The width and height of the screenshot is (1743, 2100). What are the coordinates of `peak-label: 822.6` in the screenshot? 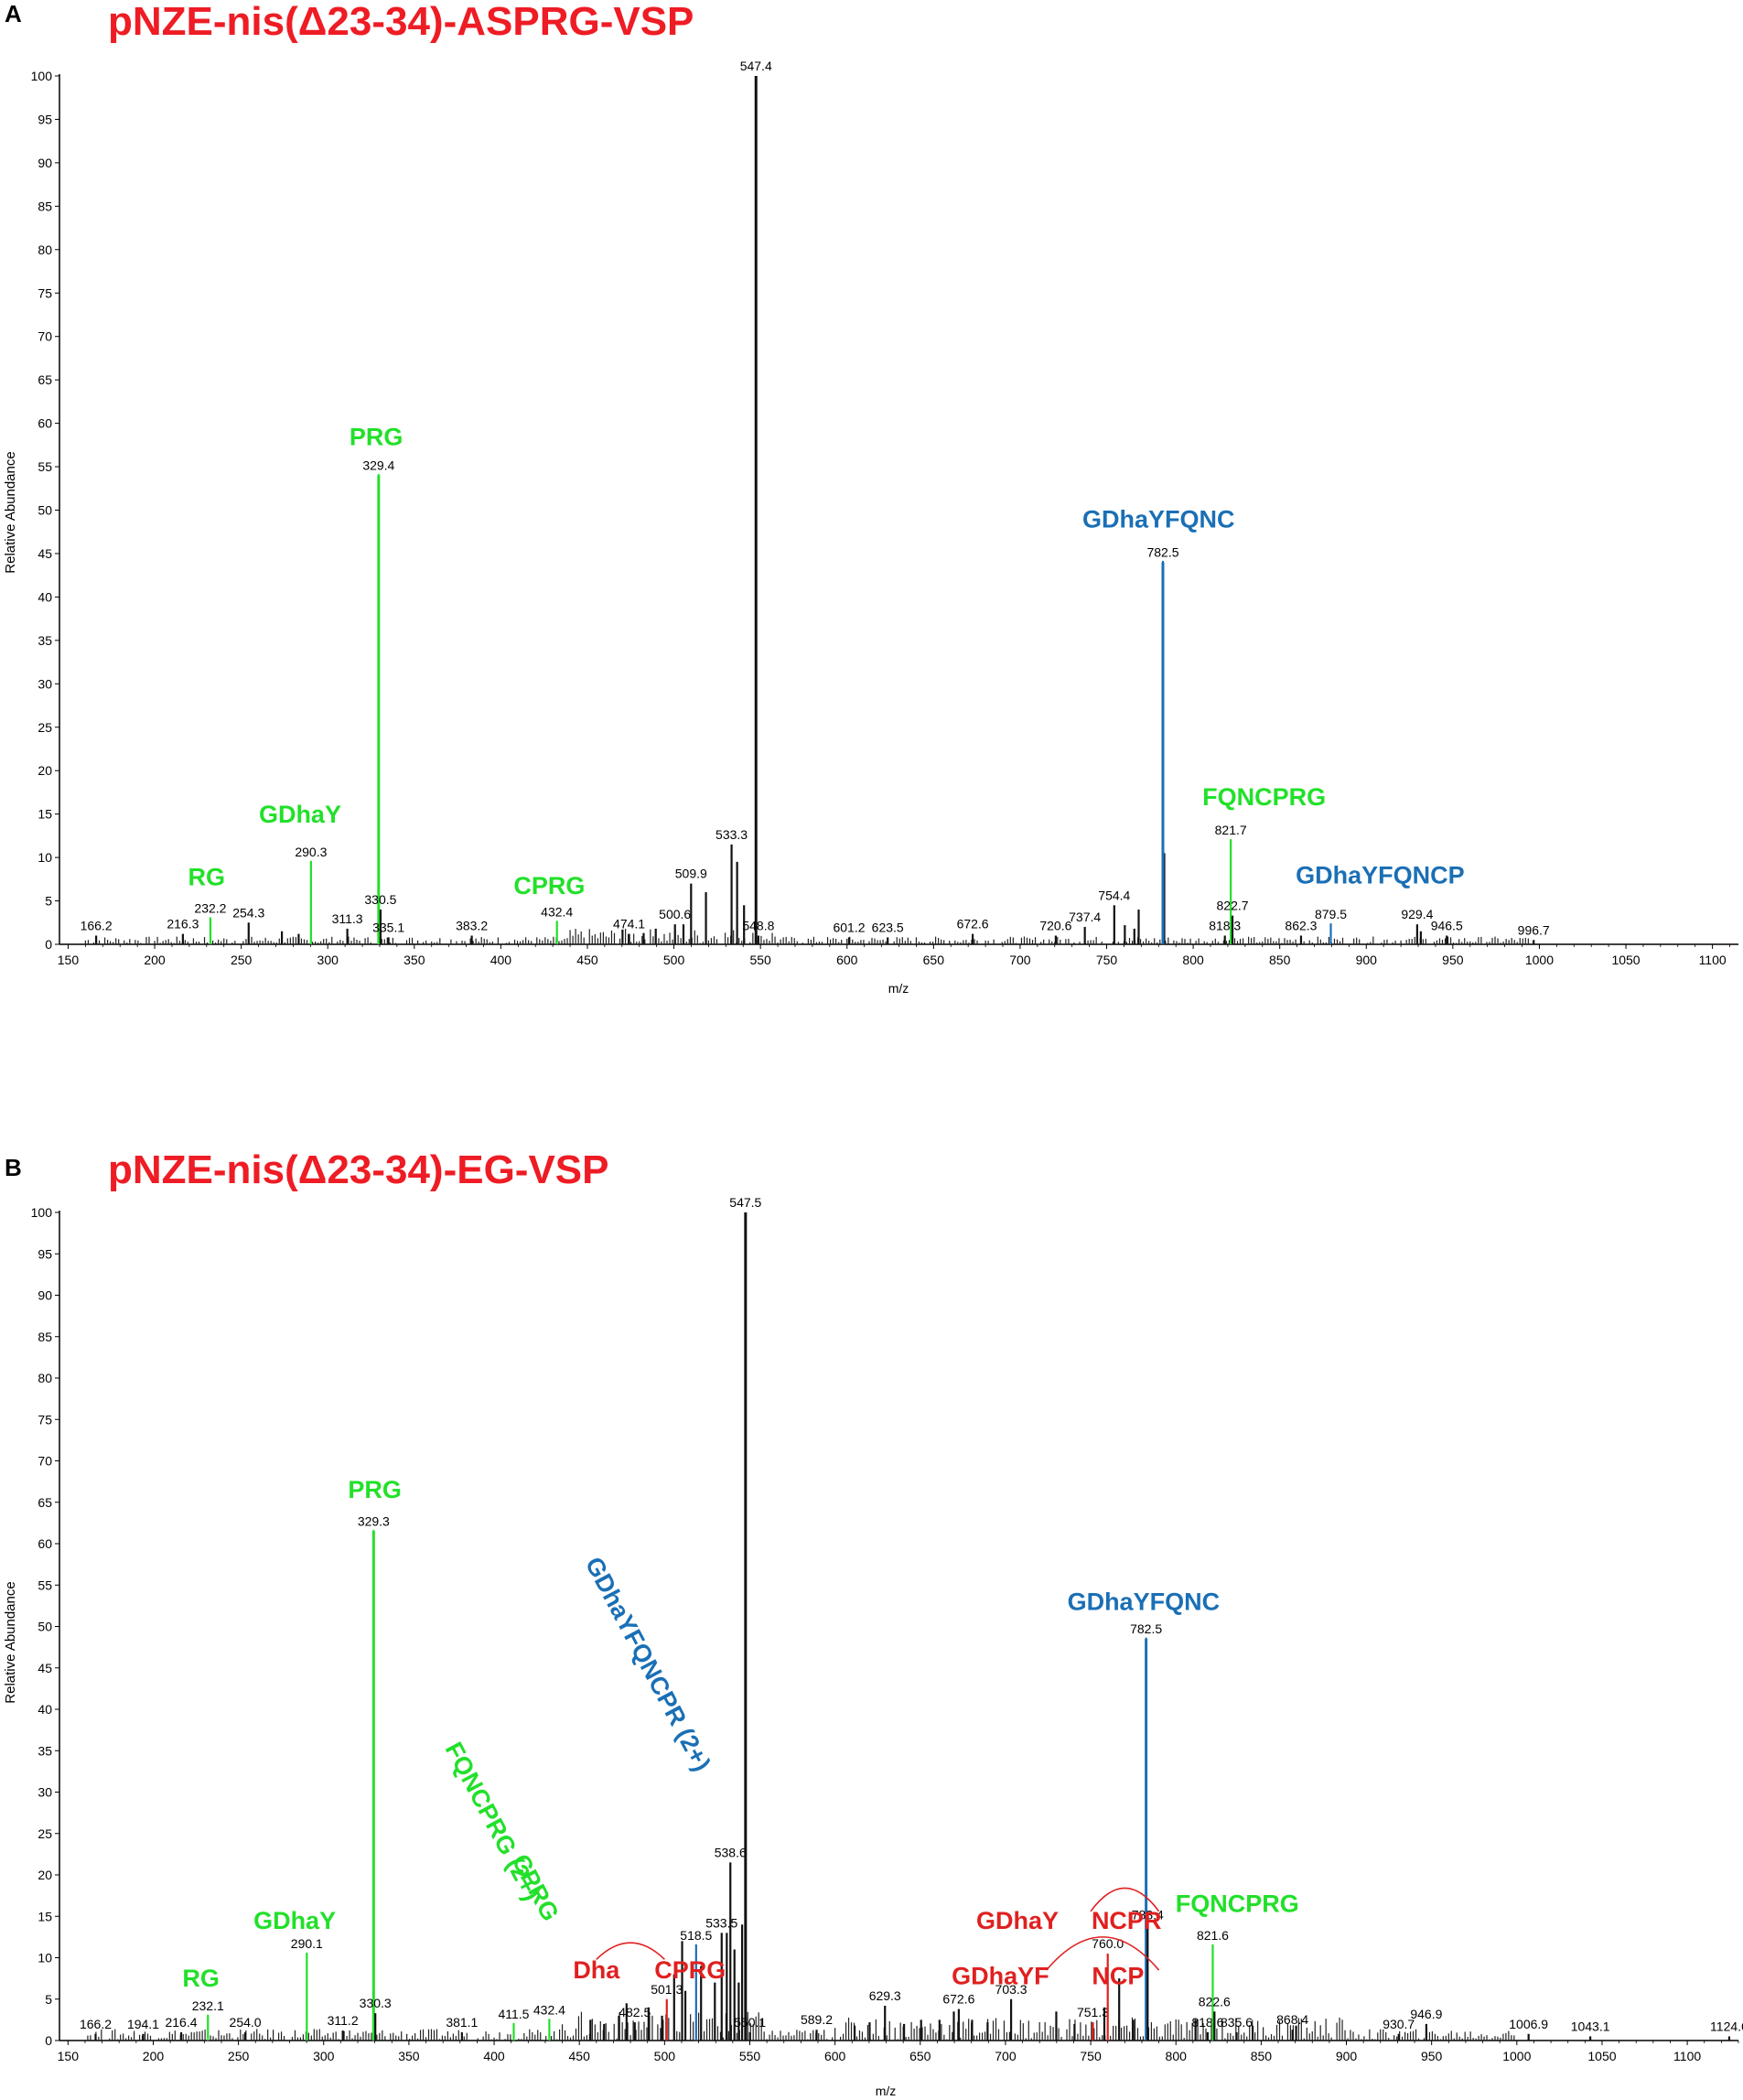 It's located at (1215, 2001).